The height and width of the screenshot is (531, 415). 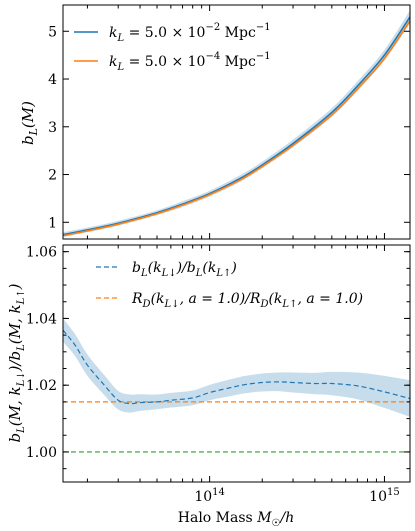 I want to click on y-tick-label: 2, so click(x=52, y=176).